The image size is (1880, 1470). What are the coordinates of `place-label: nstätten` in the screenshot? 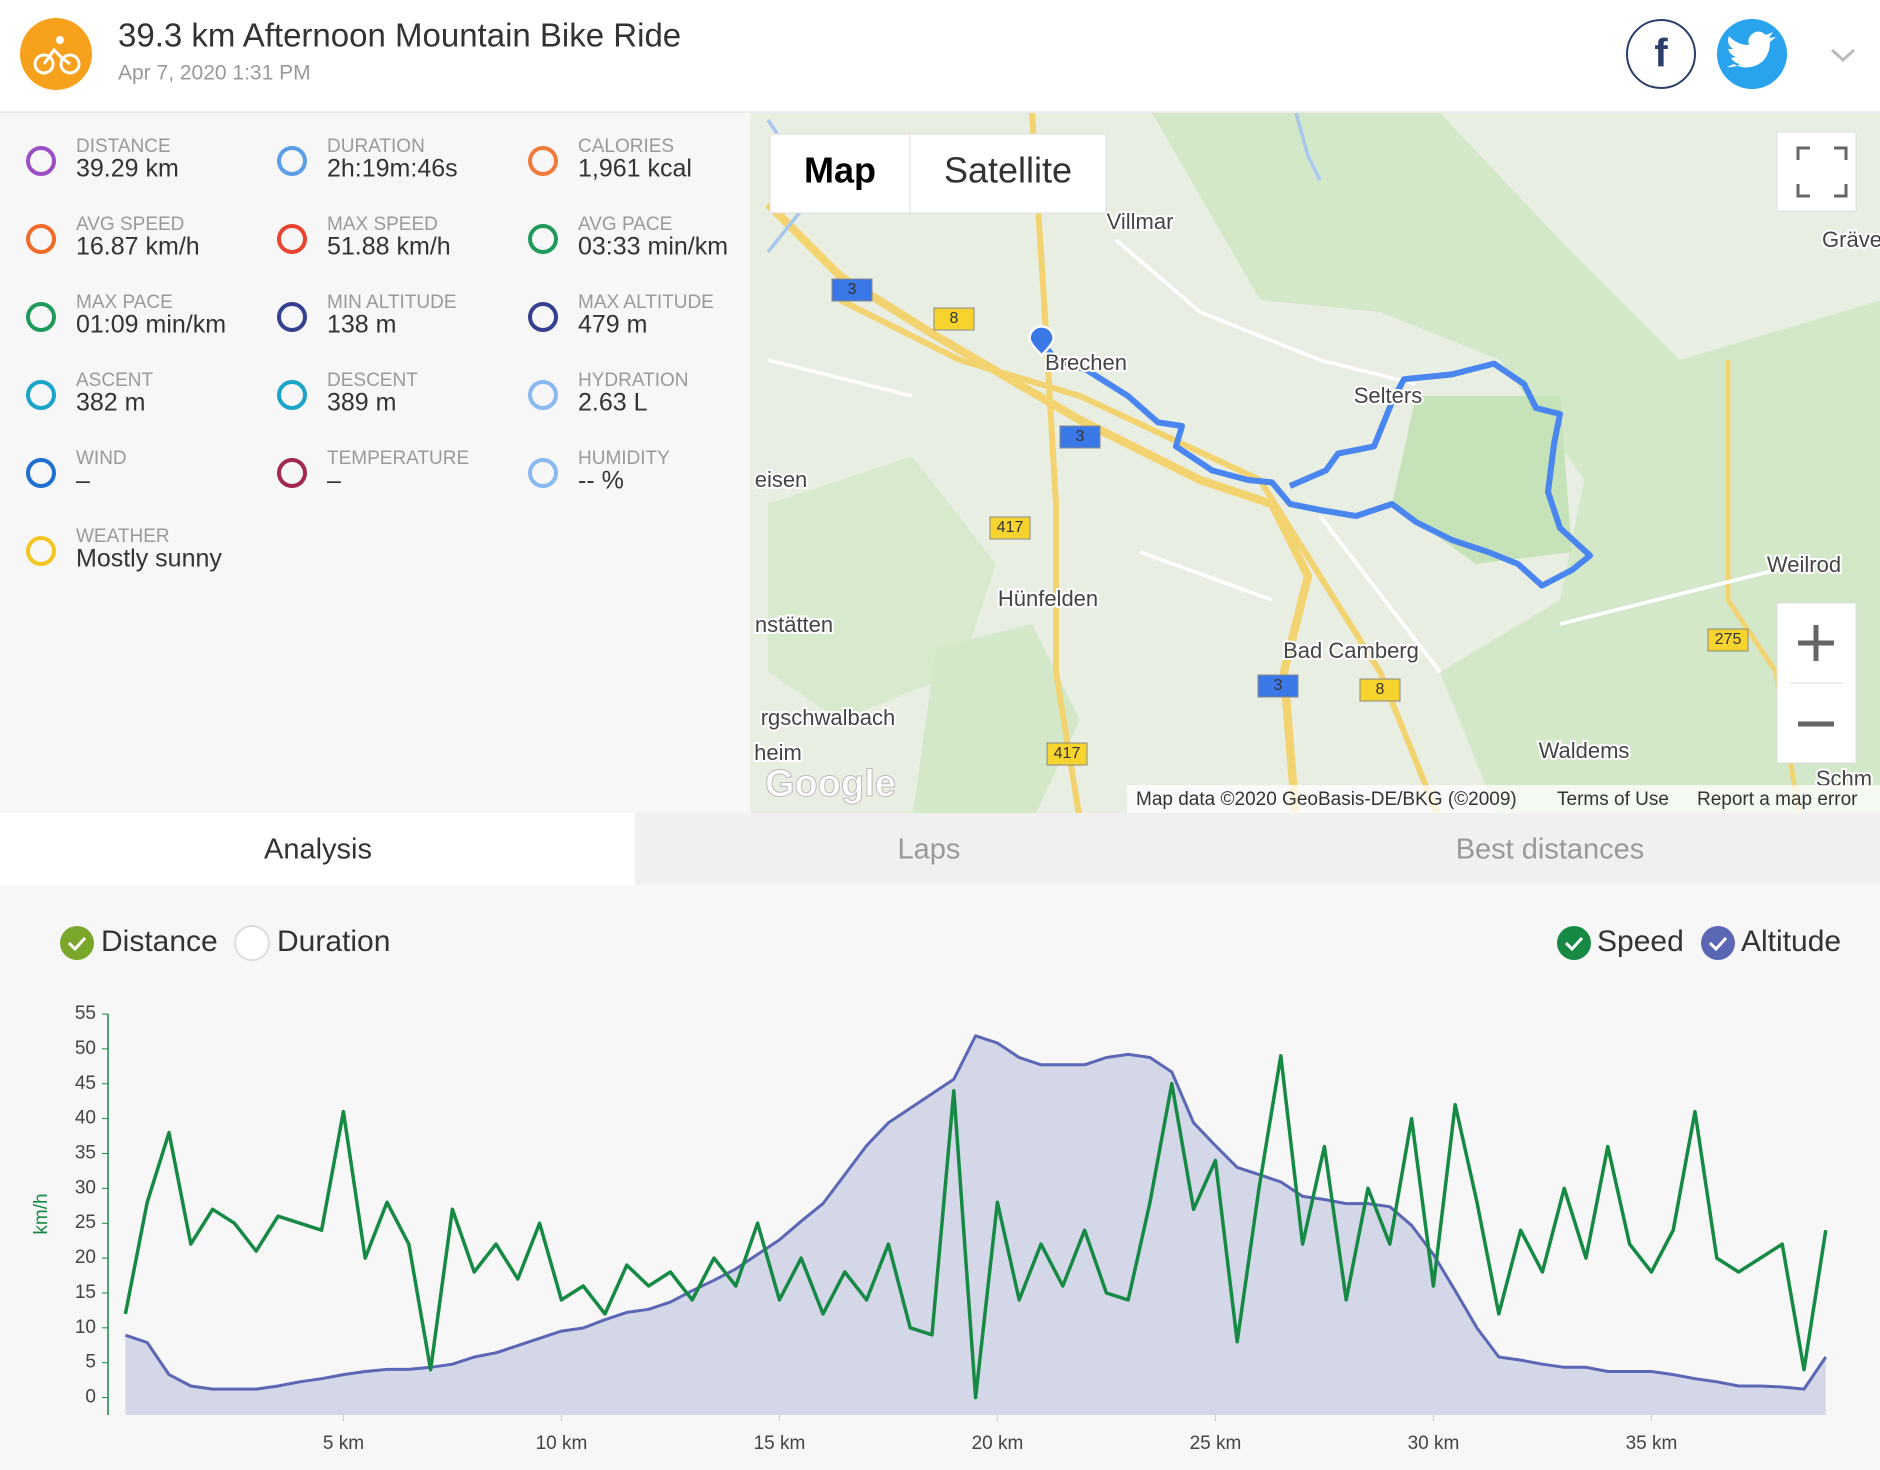 It's located at (794, 624).